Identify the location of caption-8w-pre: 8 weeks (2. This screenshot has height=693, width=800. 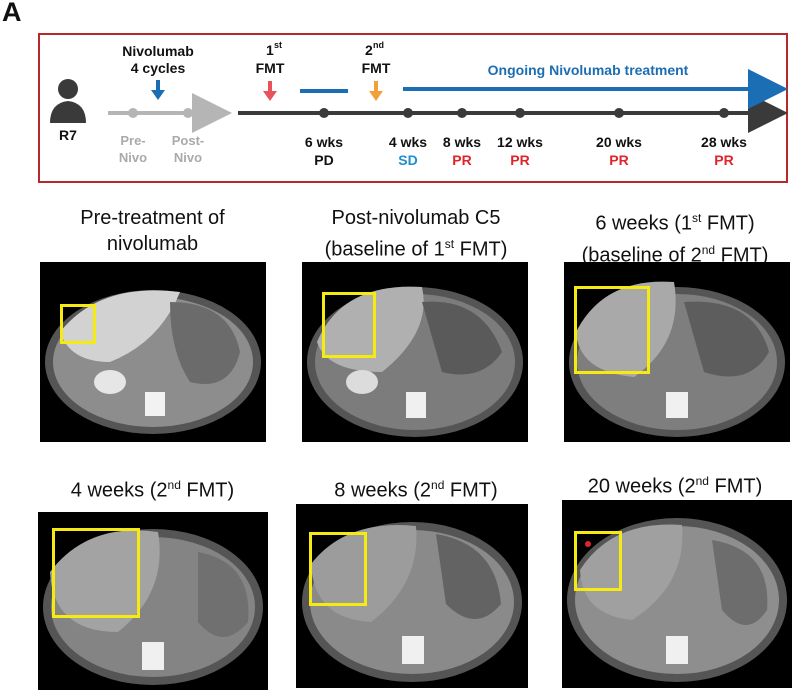
(383, 490).